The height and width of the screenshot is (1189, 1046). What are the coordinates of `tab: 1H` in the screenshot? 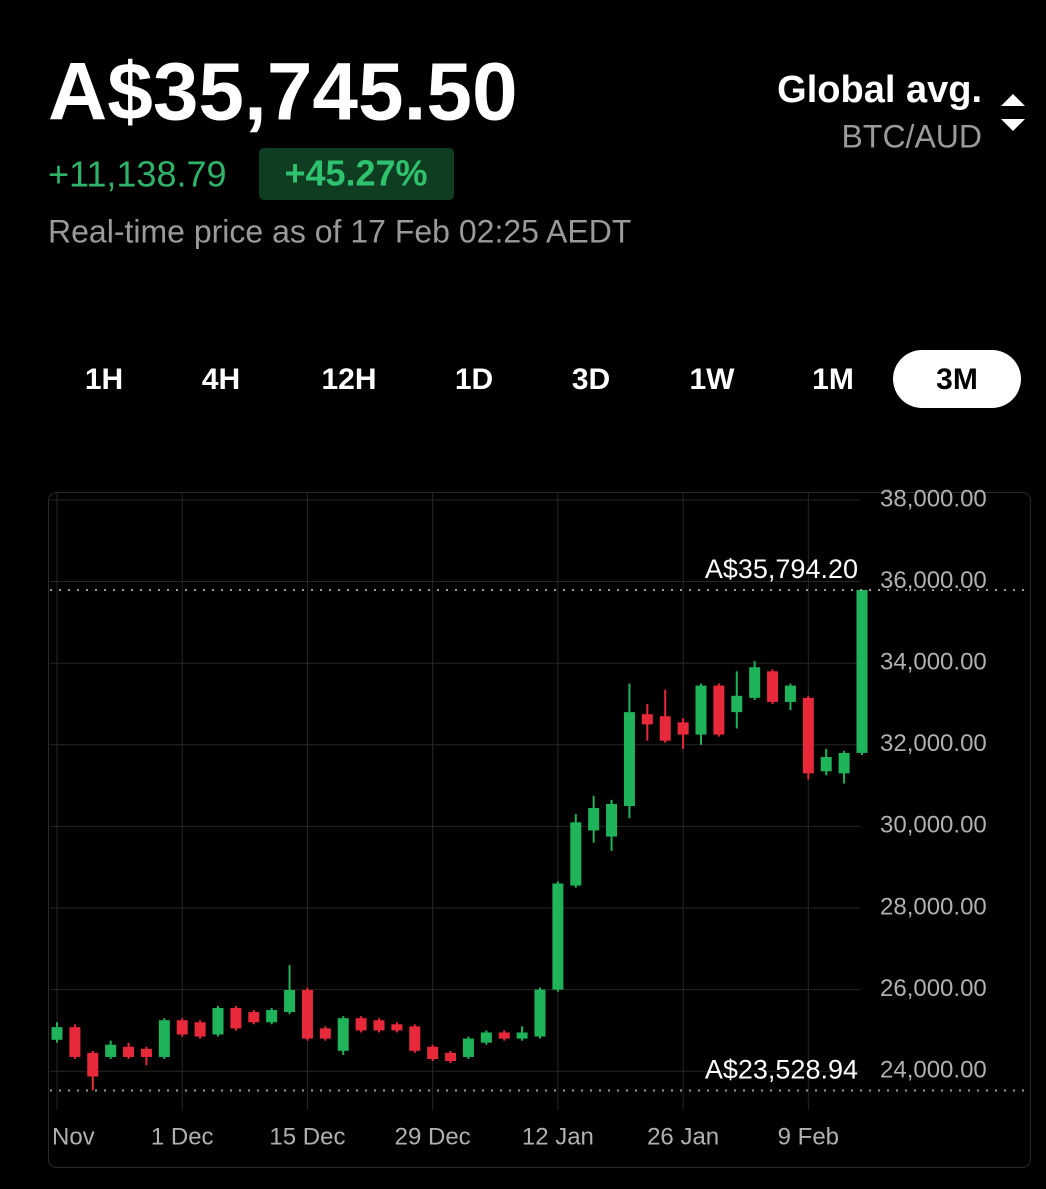 It's located at (104, 379).